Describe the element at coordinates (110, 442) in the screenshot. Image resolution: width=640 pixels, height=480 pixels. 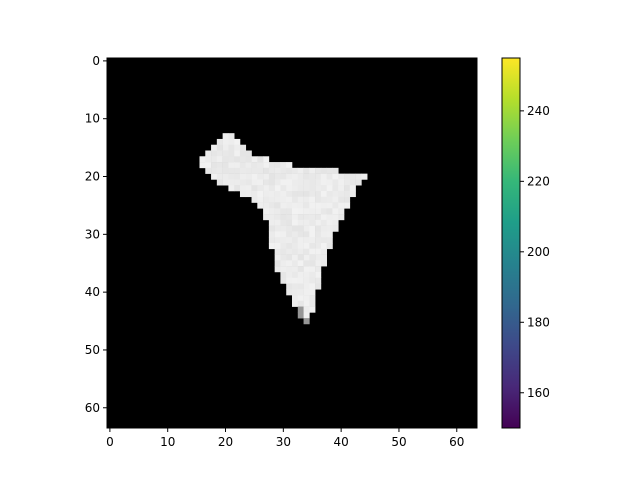
I see `x-tick-label: 0` at that location.